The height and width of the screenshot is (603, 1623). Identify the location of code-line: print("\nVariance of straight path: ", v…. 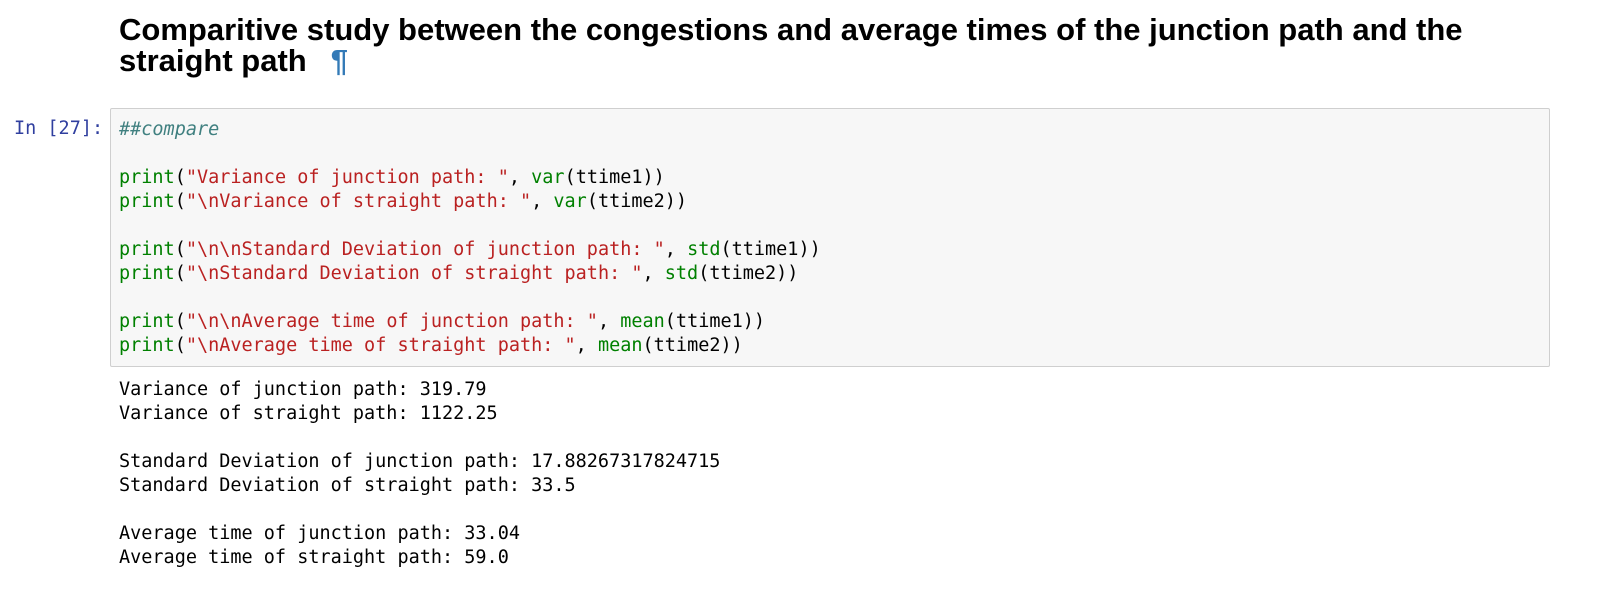
(834, 202).